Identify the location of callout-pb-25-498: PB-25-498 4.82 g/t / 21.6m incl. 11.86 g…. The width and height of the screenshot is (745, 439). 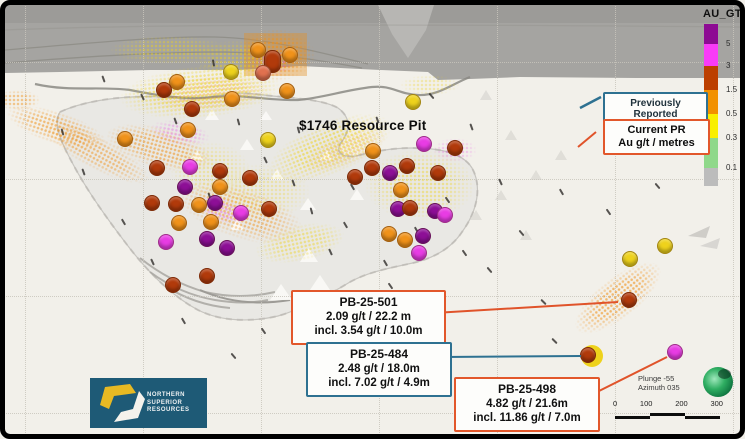
(527, 404).